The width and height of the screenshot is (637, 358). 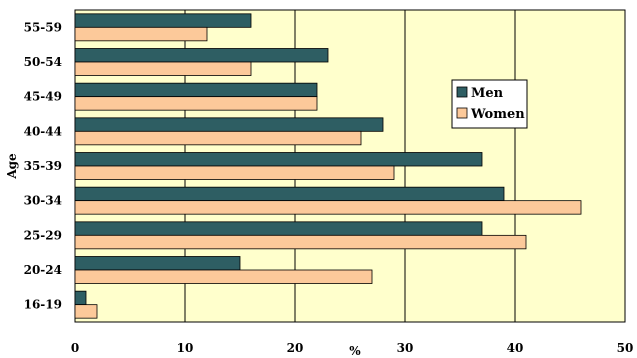 What do you see at coordinates (462, 92) in the screenshot?
I see `legend-swatch-men` at bounding box center [462, 92].